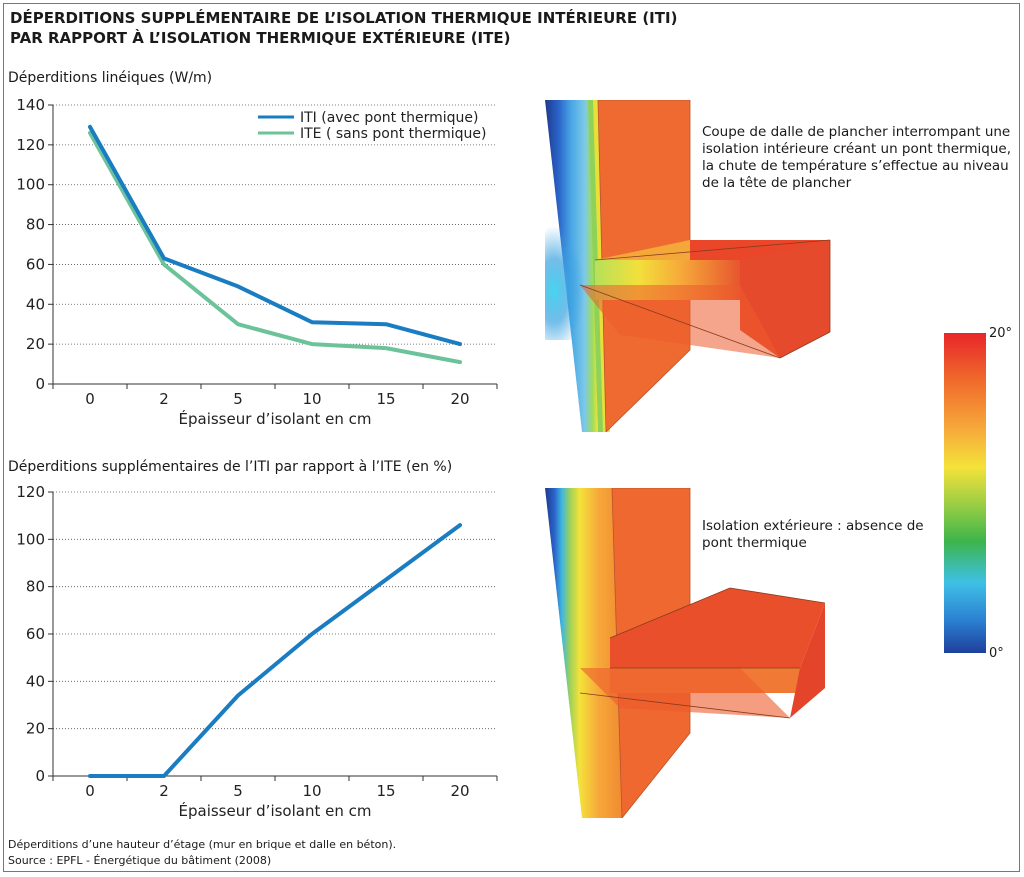 This screenshot has width=1024, height=877. What do you see at coordinates (385, 399) in the screenshot?
I see `chart1-xtick-label: 15` at bounding box center [385, 399].